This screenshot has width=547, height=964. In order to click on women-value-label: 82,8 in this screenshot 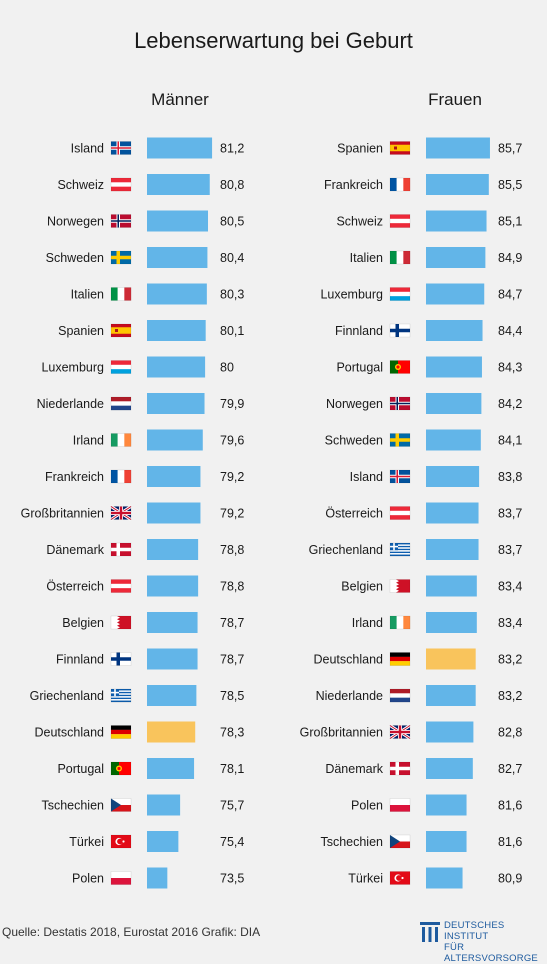, I will do `click(510, 733)`.